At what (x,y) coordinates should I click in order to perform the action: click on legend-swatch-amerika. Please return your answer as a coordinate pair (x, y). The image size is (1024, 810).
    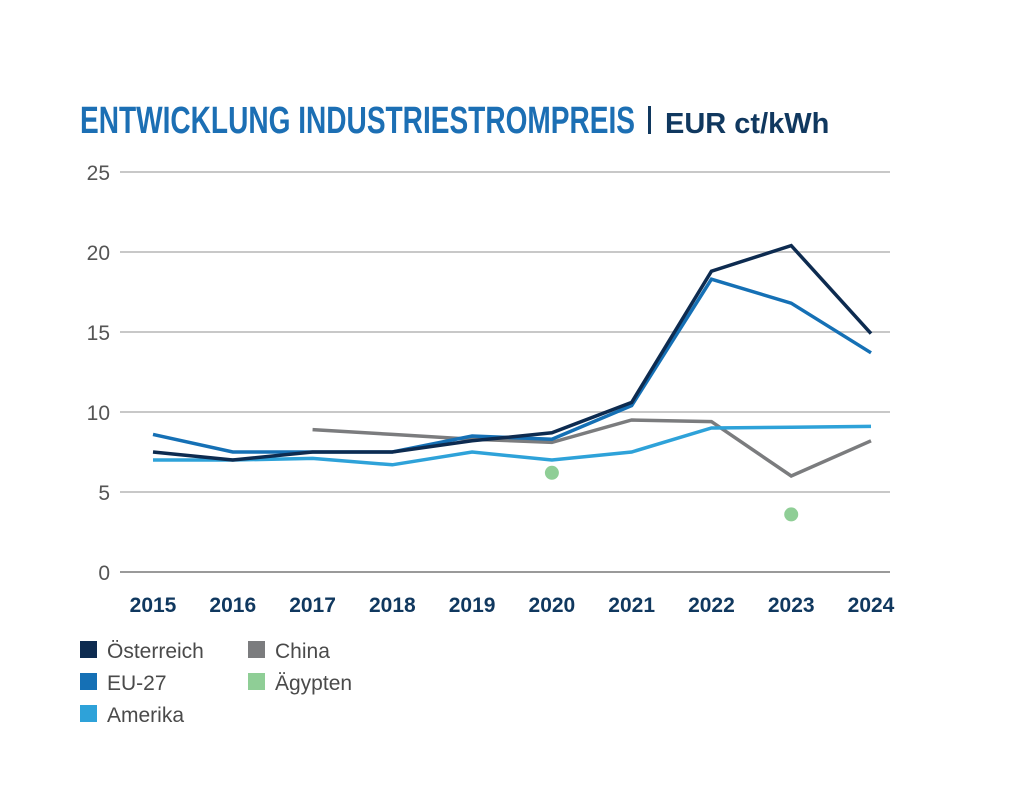
    Looking at the image, I should click on (88, 713).